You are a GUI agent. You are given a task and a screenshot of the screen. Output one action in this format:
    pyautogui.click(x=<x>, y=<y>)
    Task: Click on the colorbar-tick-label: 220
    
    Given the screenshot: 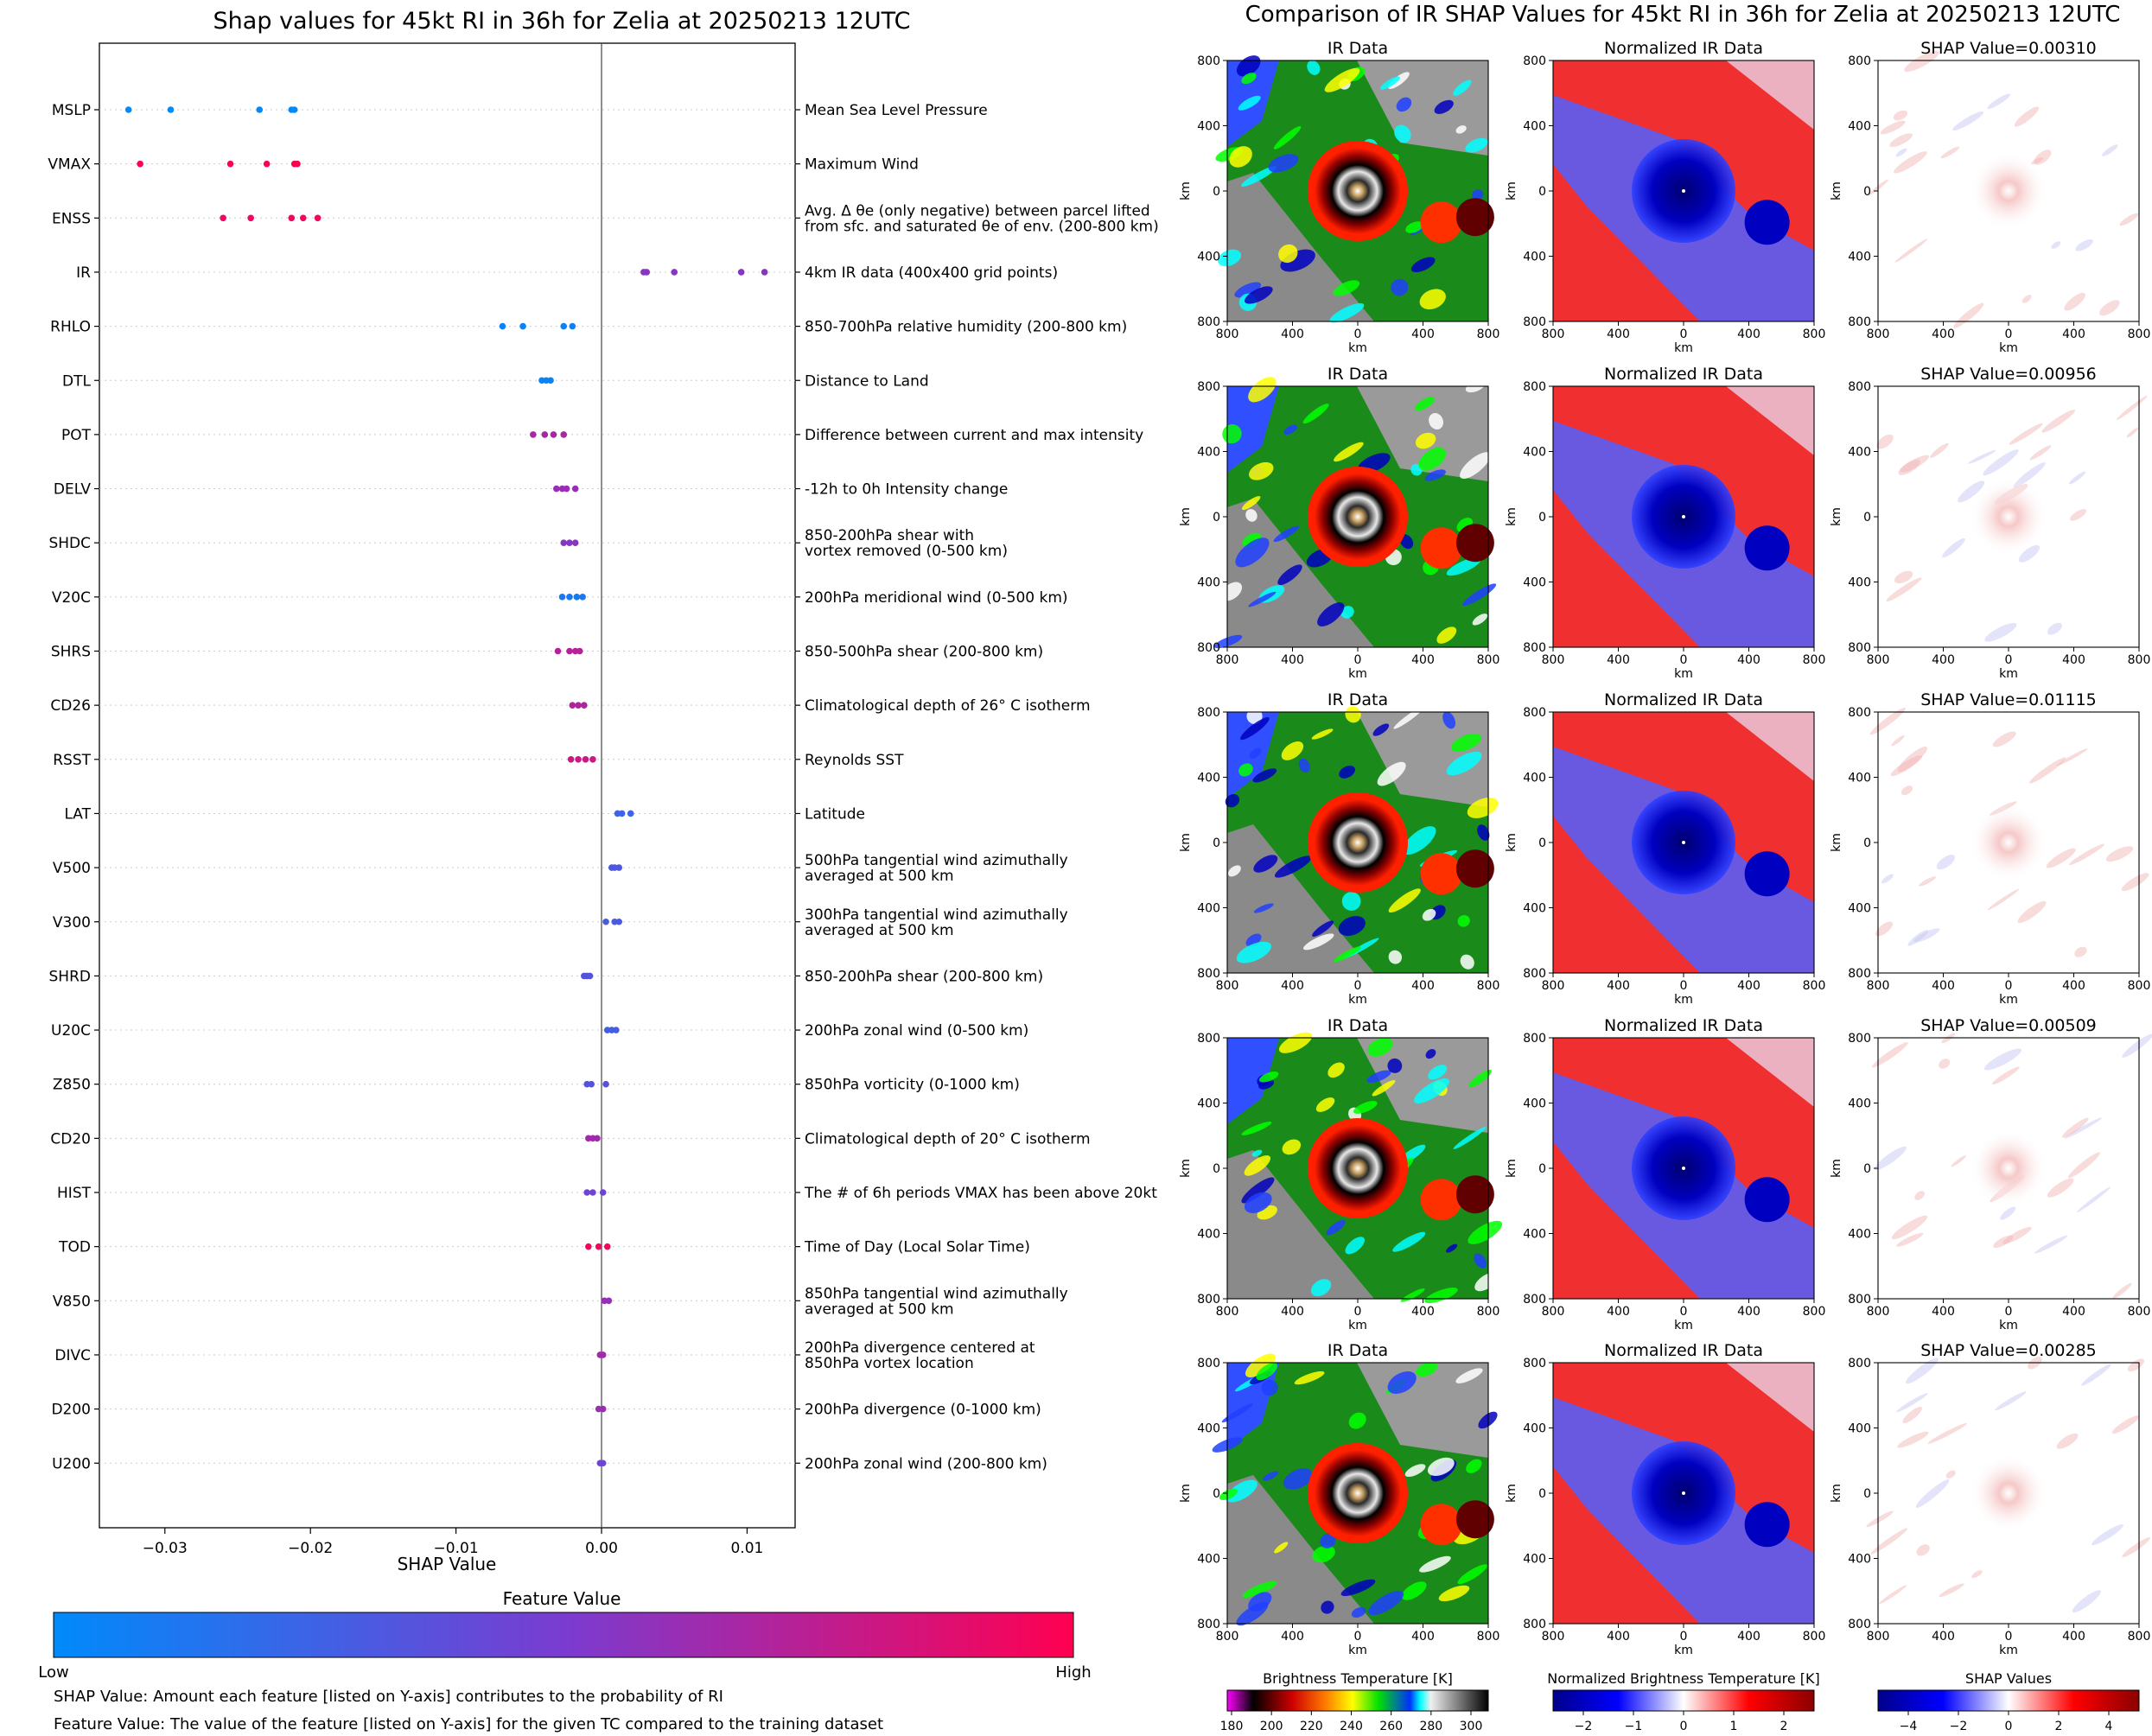 What is the action you would take?
    pyautogui.click(x=1311, y=1726)
    